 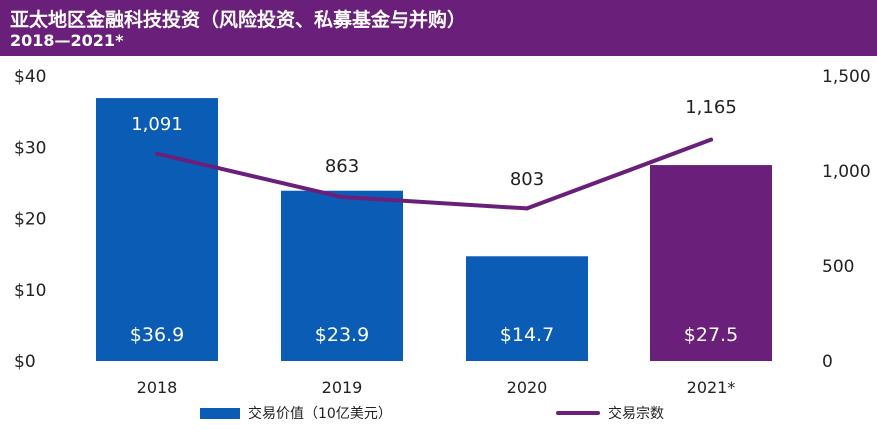 What do you see at coordinates (711, 387) in the screenshot?
I see `x-tick-label: 2021*` at bounding box center [711, 387].